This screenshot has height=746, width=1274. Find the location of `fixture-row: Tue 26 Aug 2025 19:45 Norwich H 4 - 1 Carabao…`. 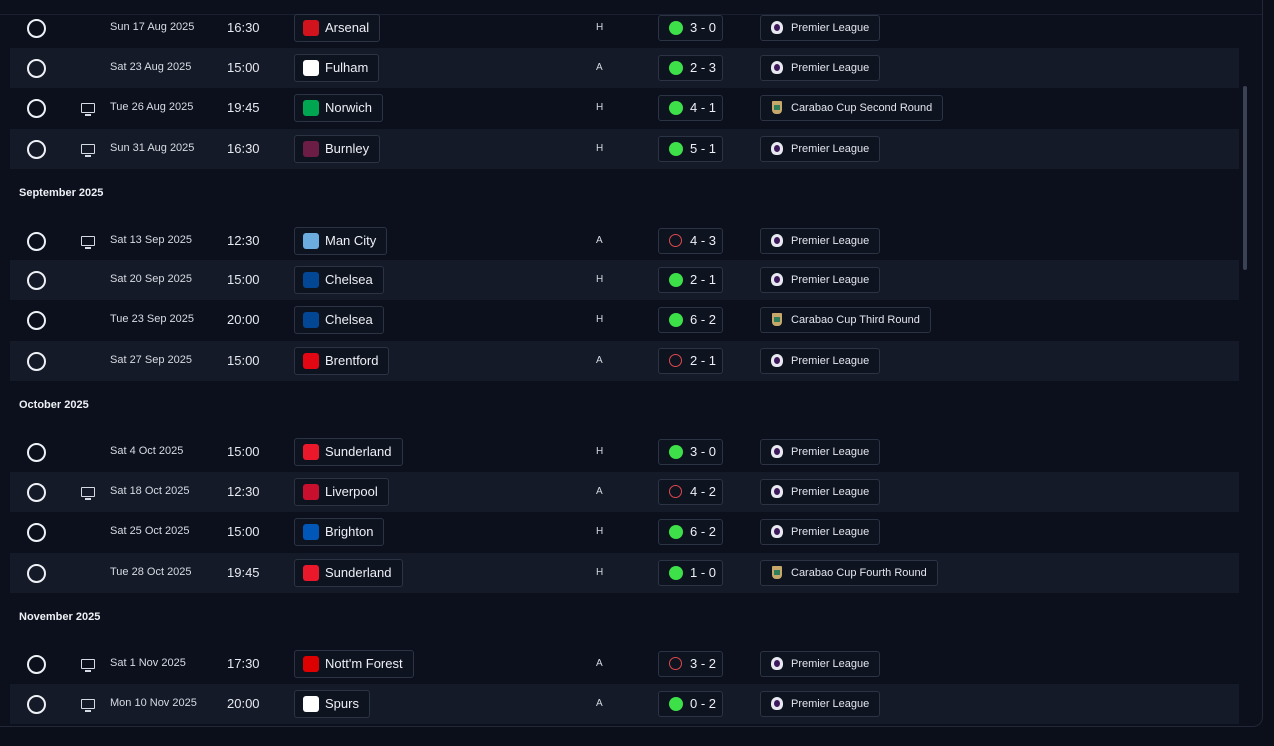

fixture-row: Tue 26 Aug 2025 19:45 Norwich H 4 - 1 Carabao… is located at coordinates (624, 108).